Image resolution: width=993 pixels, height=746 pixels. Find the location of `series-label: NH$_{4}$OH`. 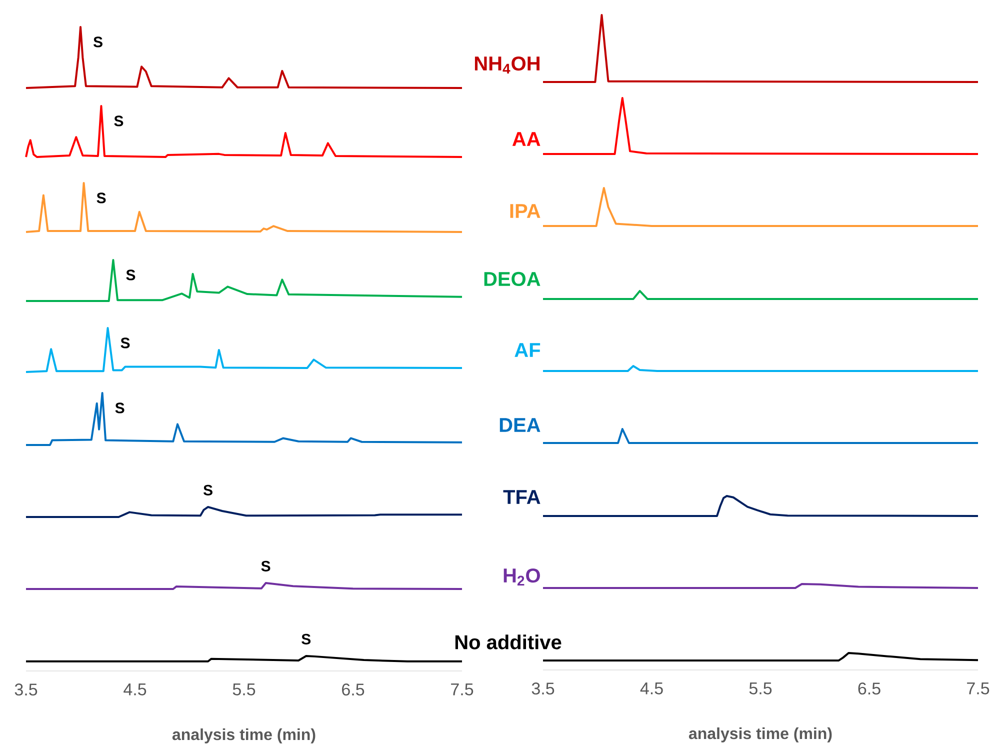

series-label: NH$_{4}$OH is located at coordinates (507, 65).